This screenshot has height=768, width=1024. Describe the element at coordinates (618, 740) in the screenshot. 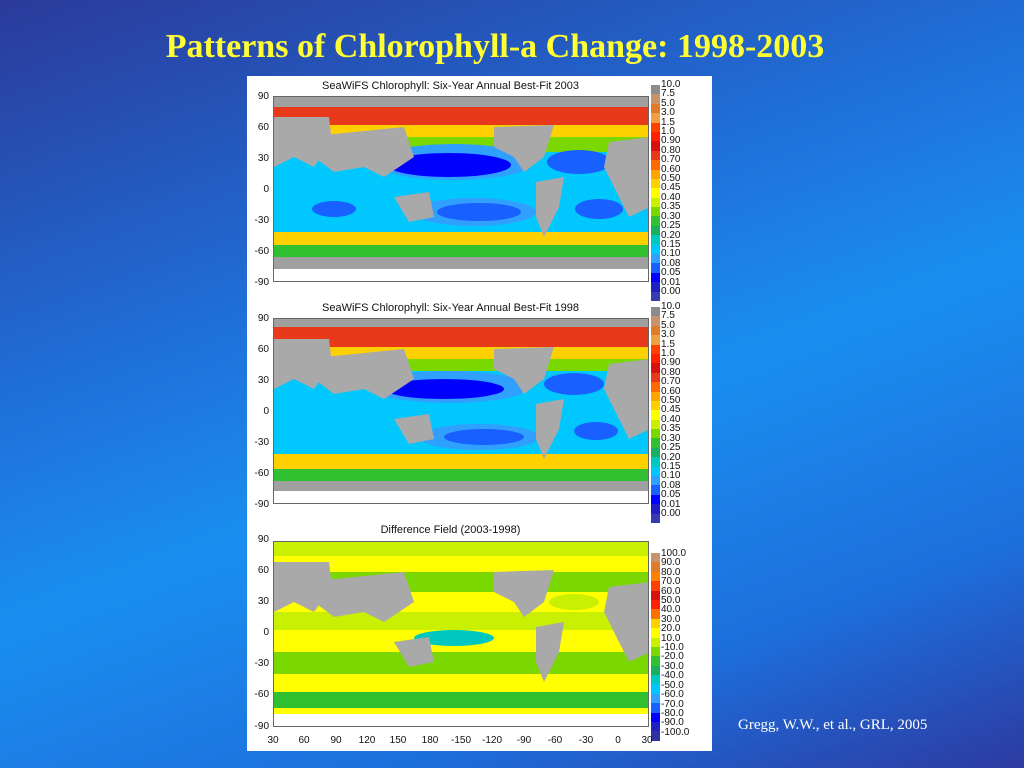

I see `x-tick: 0` at that location.